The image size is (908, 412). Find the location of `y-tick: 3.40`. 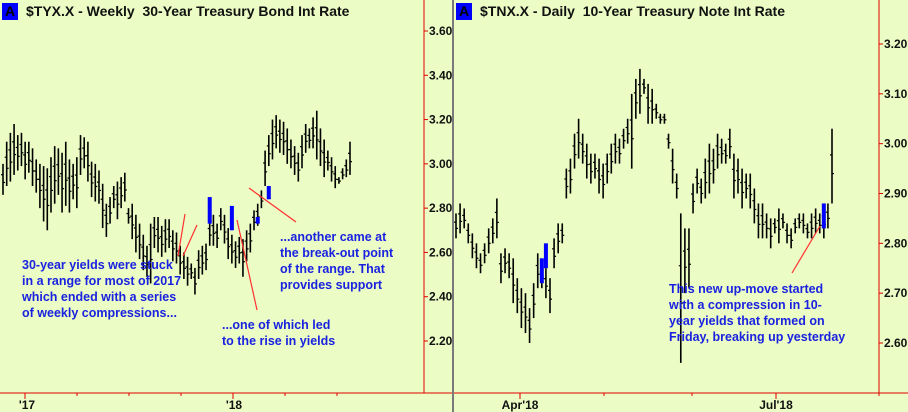

y-tick: 3.40 is located at coordinates (438, 75).